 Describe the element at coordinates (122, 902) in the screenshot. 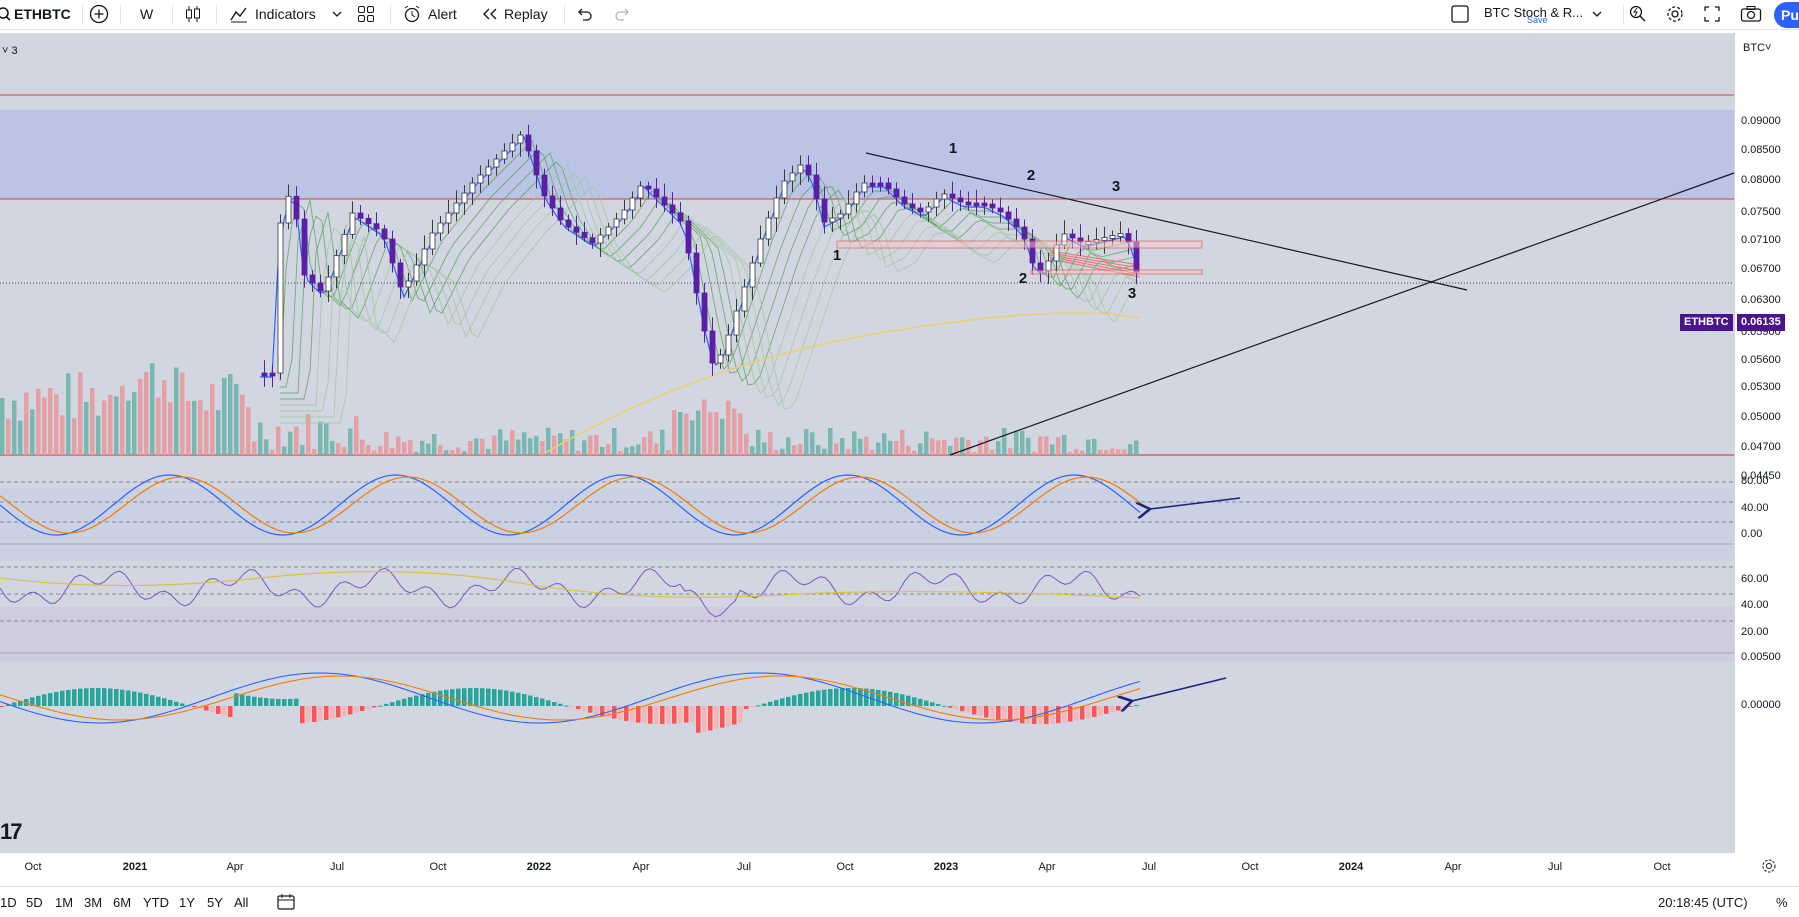

I see `range-button: 6M` at that location.